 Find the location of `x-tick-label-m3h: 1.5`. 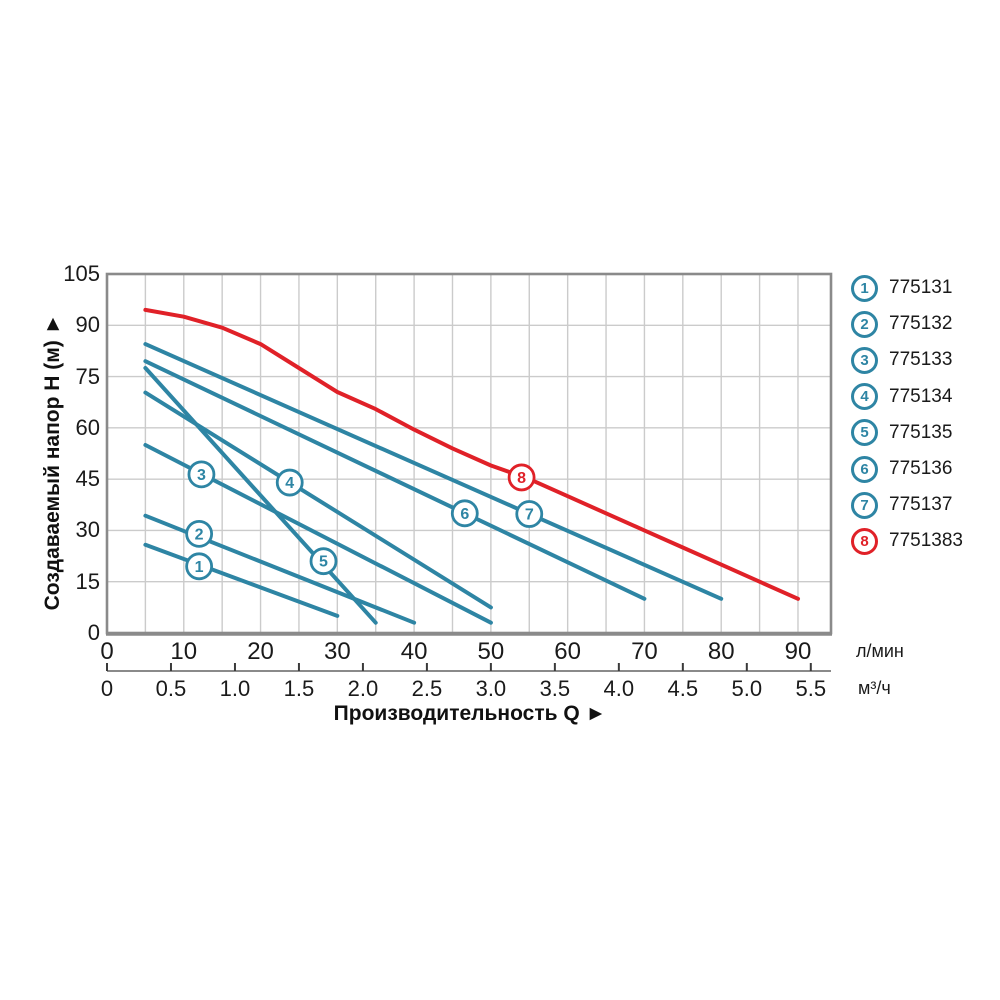

x-tick-label-m3h: 1.5 is located at coordinates (299, 688).